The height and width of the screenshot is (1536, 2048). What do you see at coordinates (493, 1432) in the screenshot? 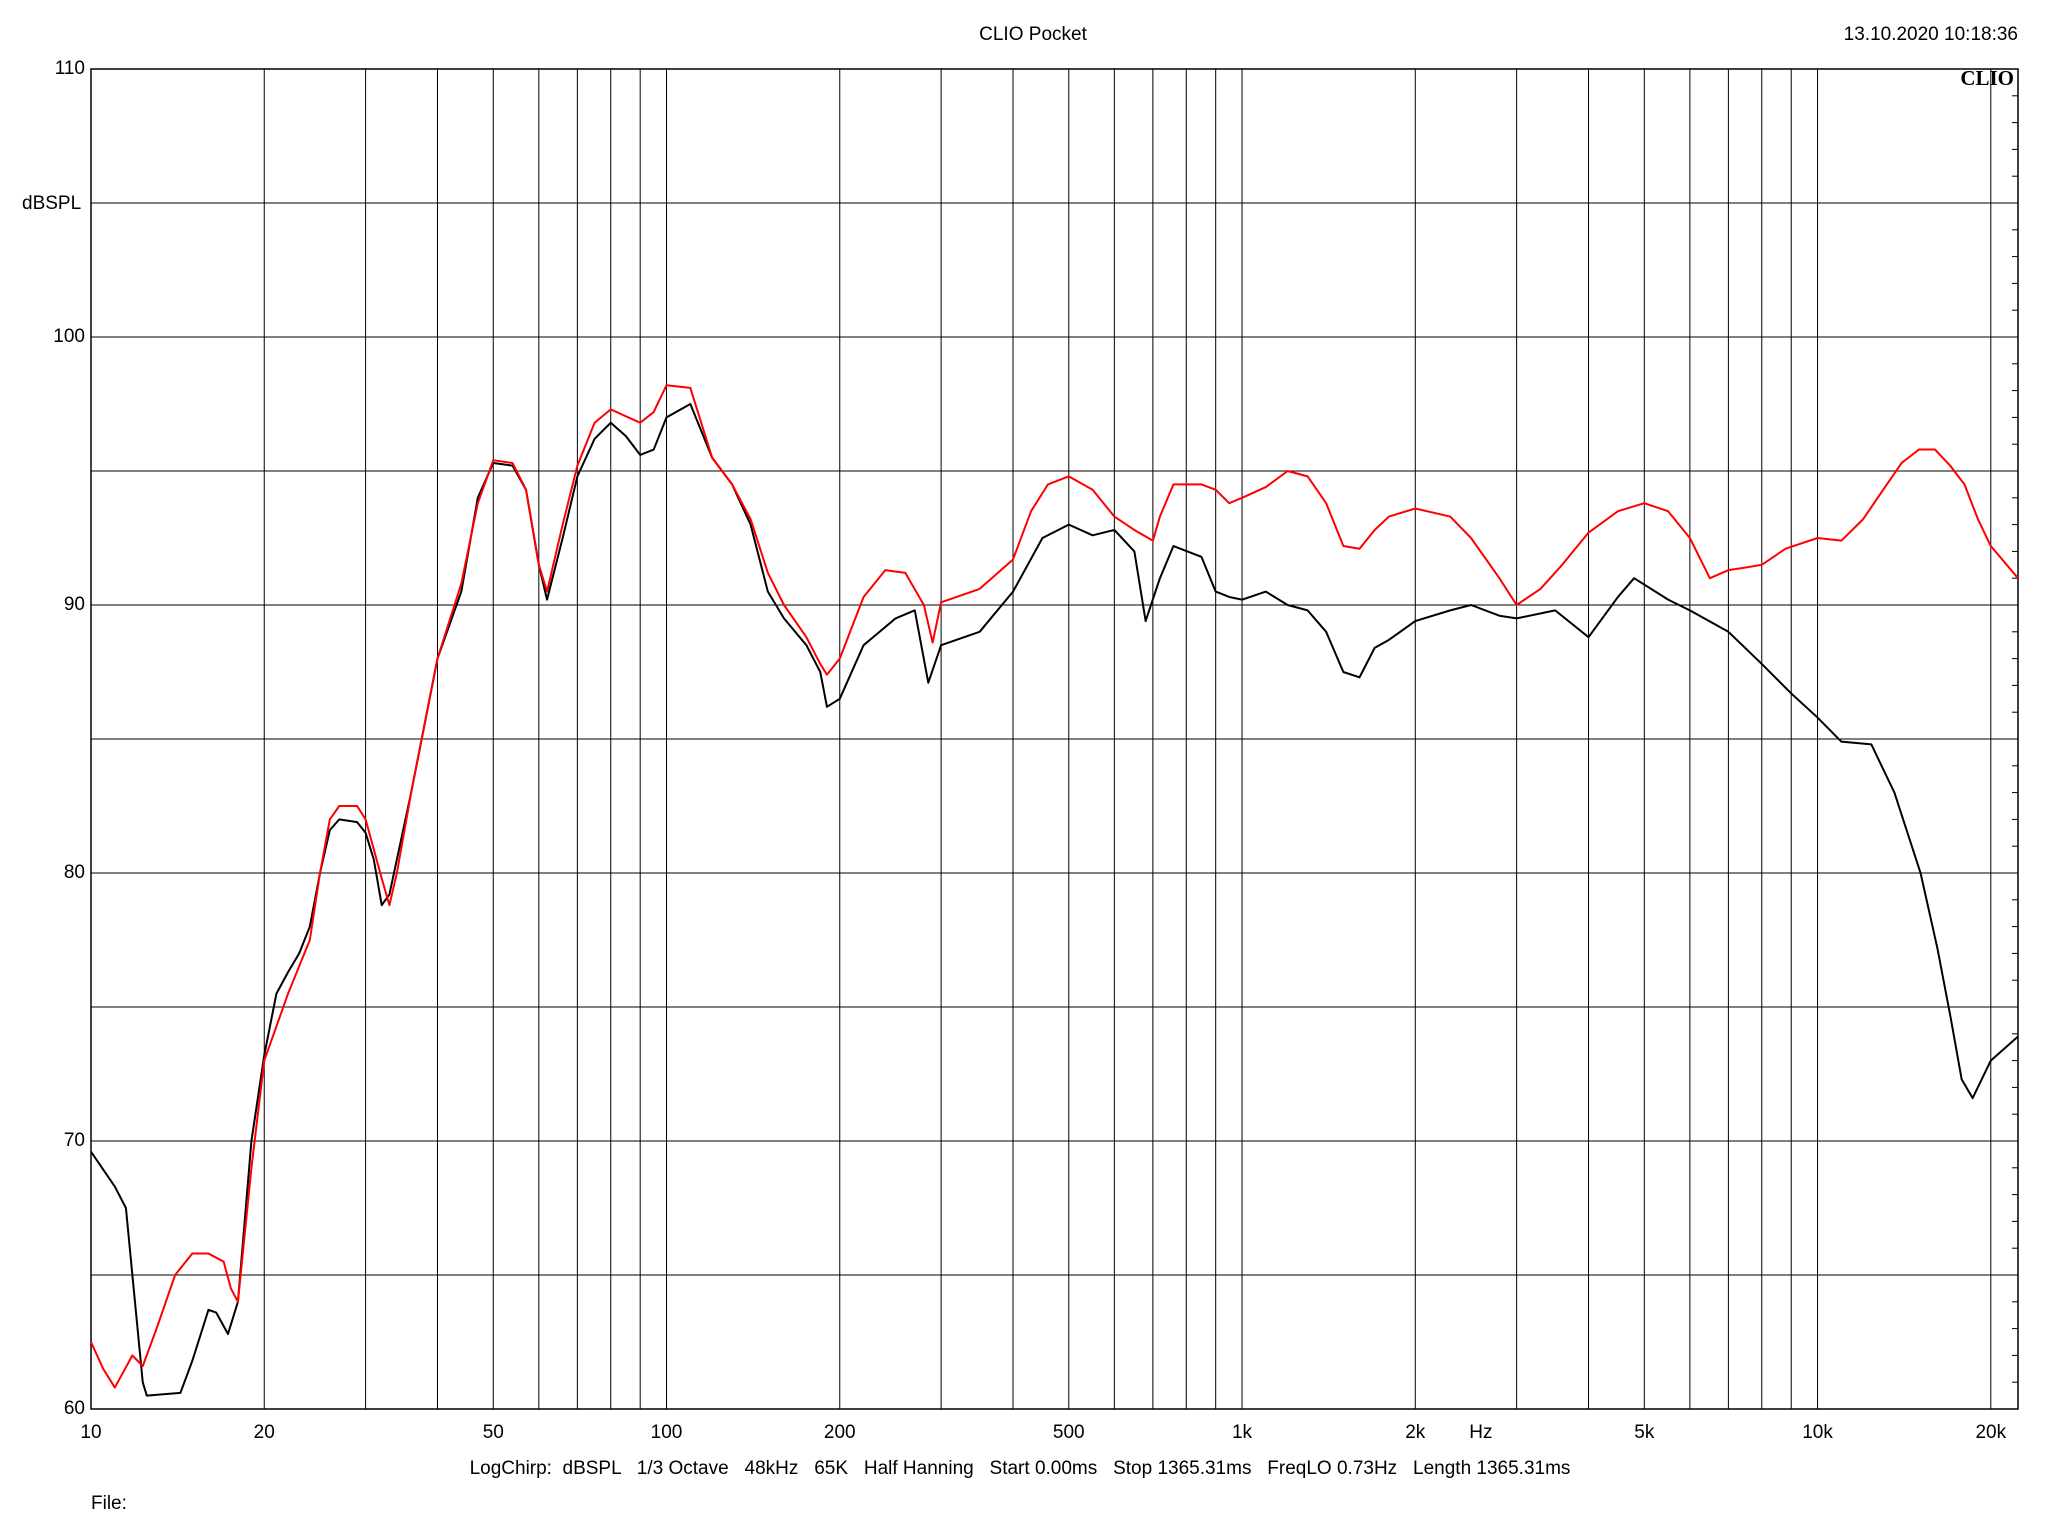
I see `x-tick-label: 50` at bounding box center [493, 1432].